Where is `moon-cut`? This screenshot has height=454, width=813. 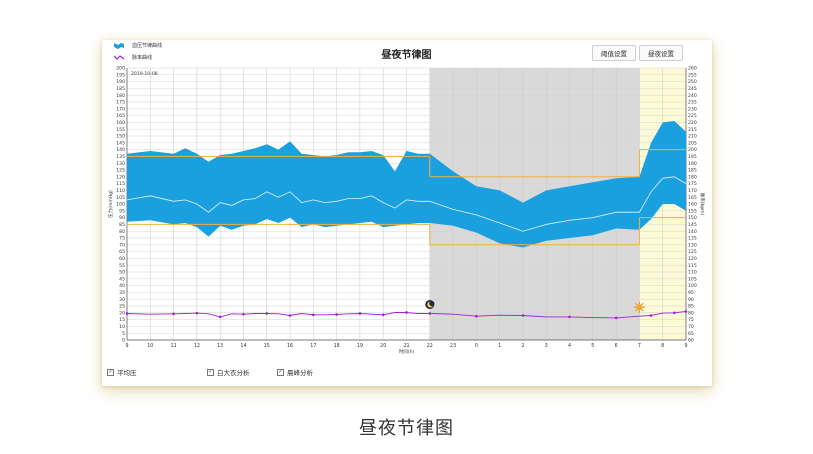
moon-cut is located at coordinates (432, 303).